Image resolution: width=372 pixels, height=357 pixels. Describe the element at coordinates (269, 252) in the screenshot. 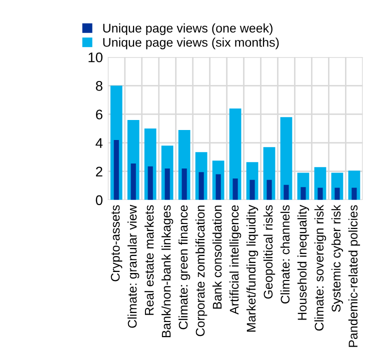

I see `x-tick-label: Geopolitical risks` at that location.